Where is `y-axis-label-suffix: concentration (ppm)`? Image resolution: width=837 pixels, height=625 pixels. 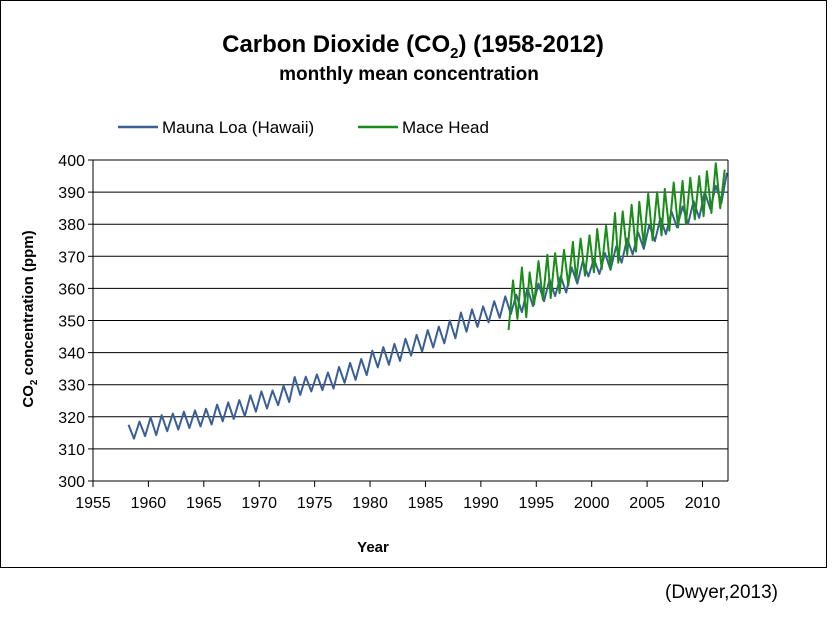
y-axis-label-suffix: concentration (ppm) is located at coordinates (28, 304).